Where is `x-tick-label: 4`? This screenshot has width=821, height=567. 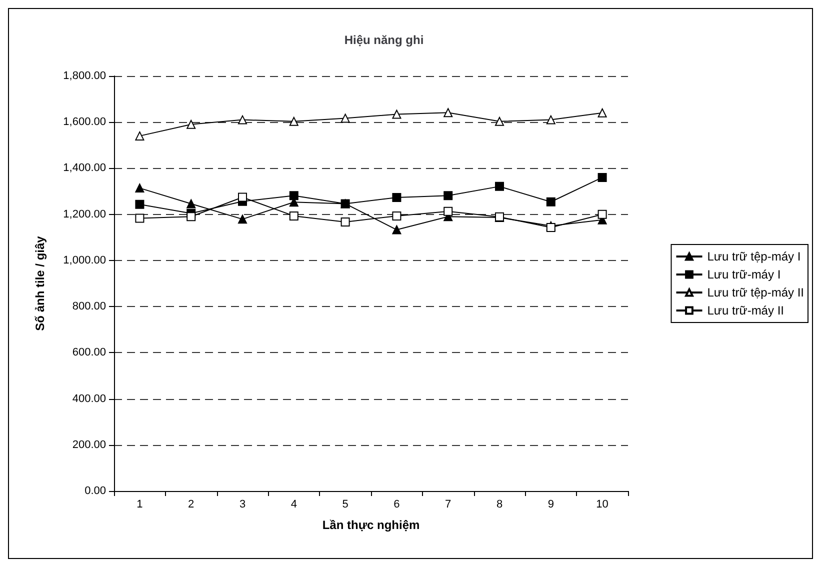 x-tick-label: 4 is located at coordinates (293, 504).